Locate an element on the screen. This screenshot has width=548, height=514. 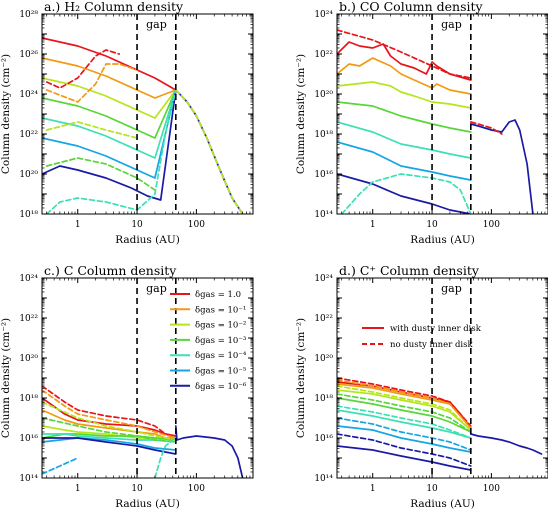
legend-label-1e-2: δgas = 10⁻² is located at coordinates (220, 326).